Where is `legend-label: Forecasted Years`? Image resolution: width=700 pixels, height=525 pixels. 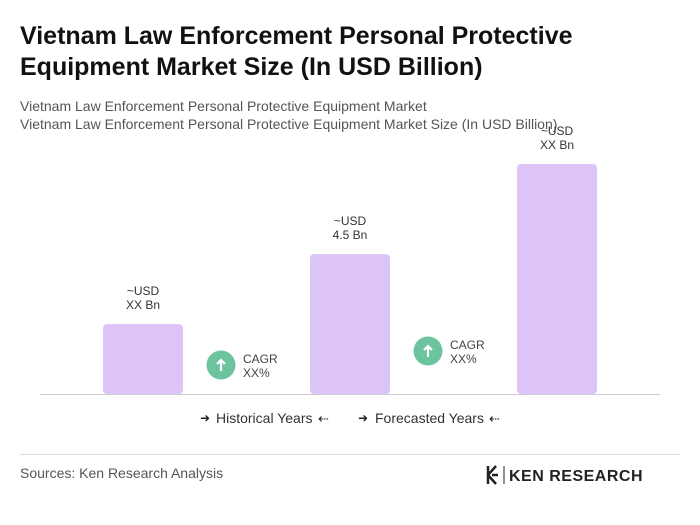 legend-label: Forecasted Years is located at coordinates (429, 418).